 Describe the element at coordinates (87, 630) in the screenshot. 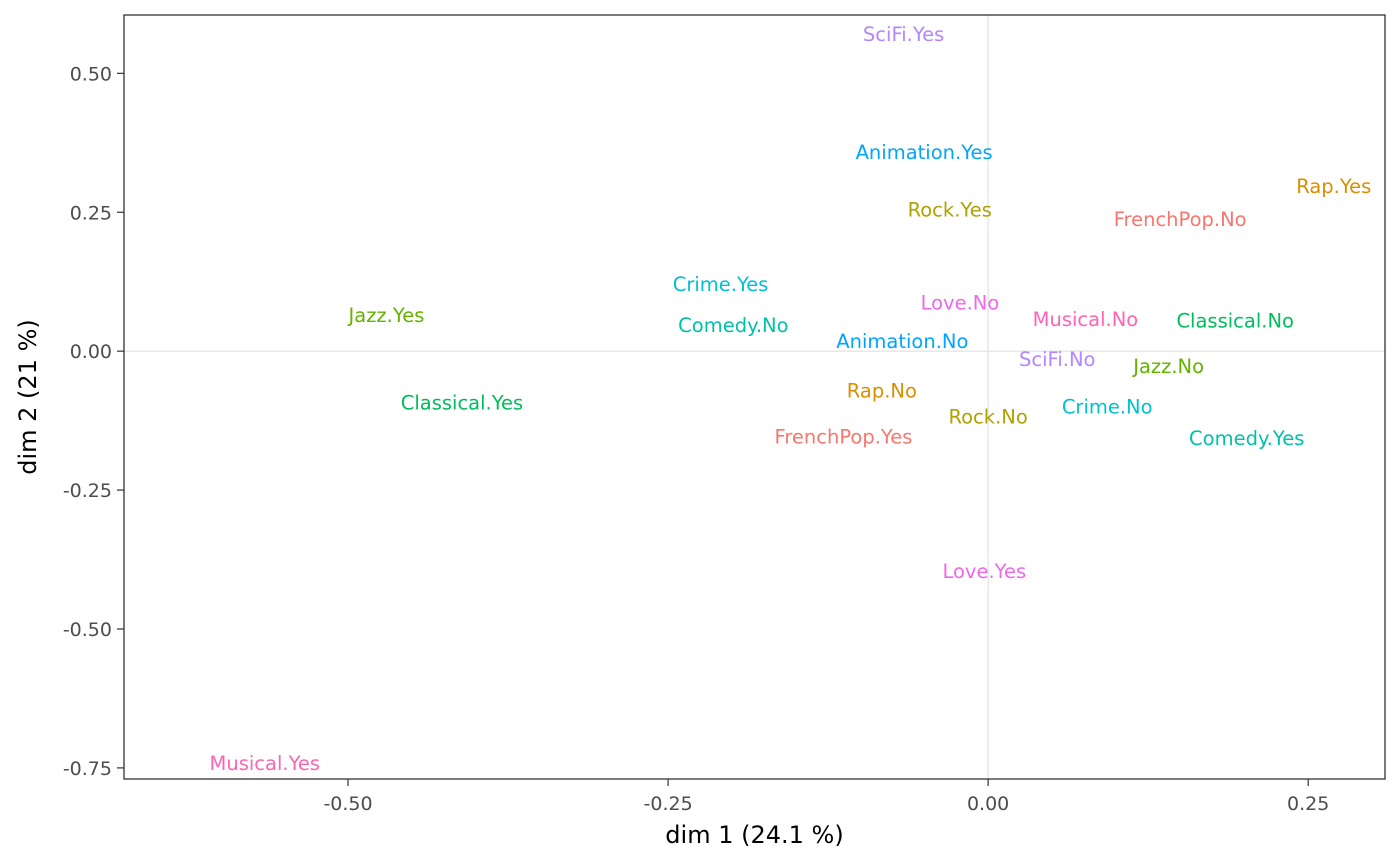

I see `y-tick-label: -0.50` at that location.